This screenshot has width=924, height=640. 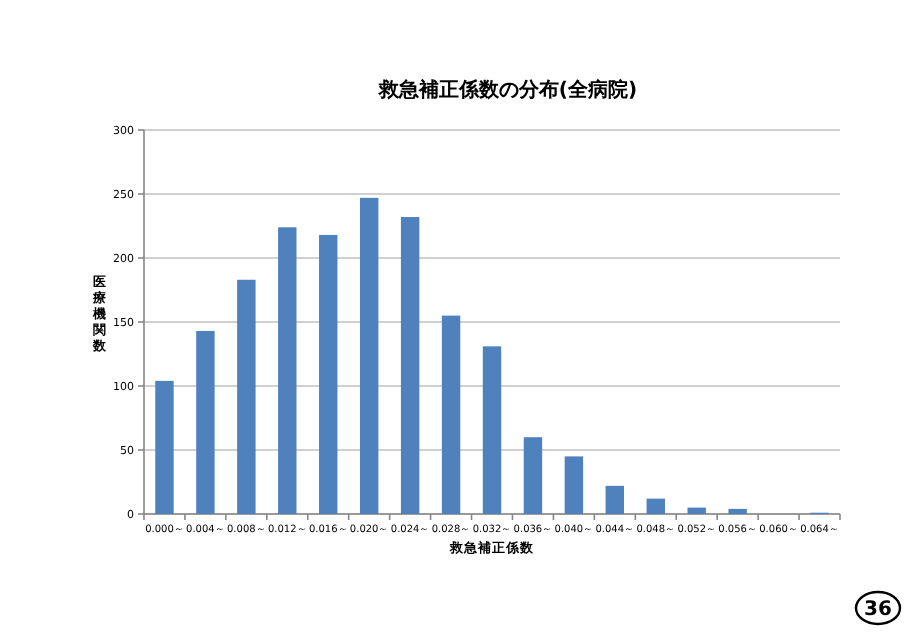 What do you see at coordinates (878, 610) in the screenshot?
I see `text: 36` at bounding box center [878, 610].